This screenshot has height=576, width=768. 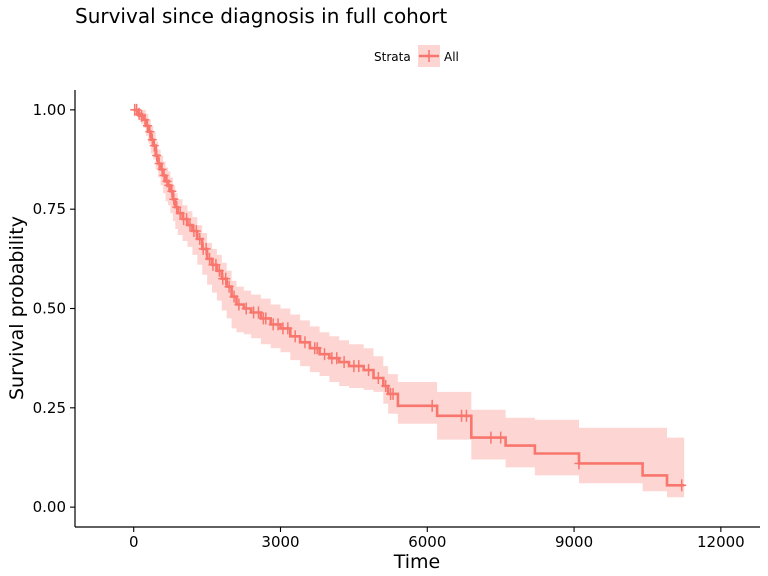 I want to click on x-tick-label: 6000, so click(x=427, y=542).